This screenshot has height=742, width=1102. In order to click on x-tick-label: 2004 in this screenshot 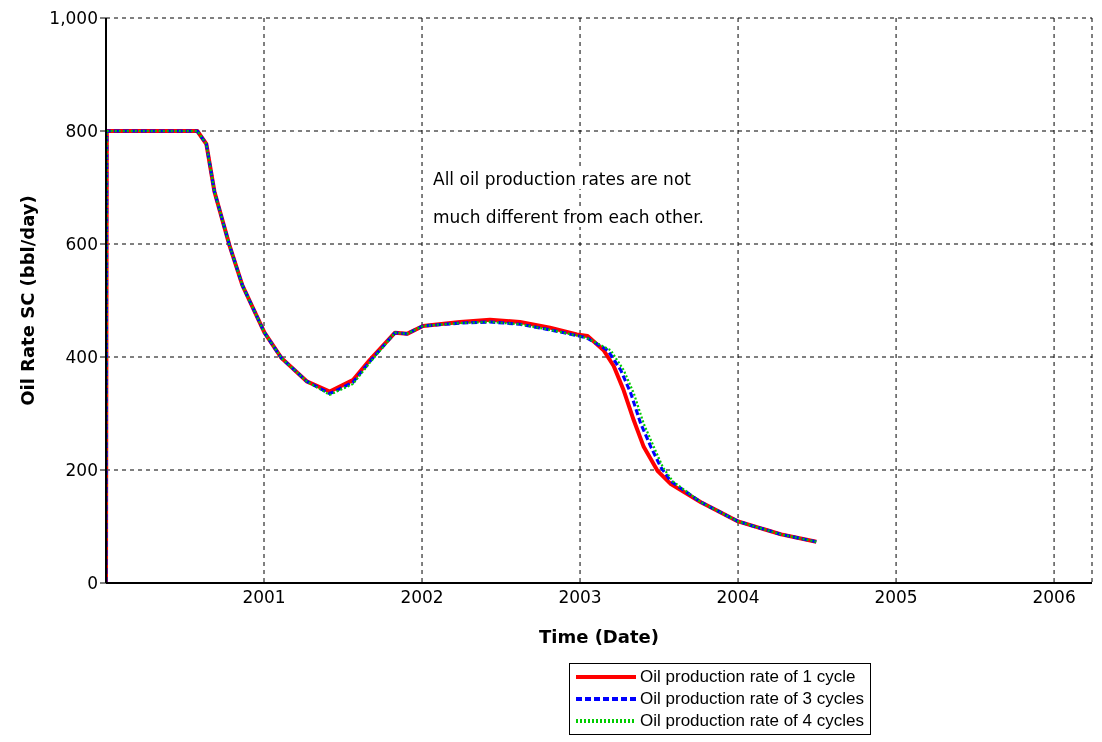, I will do `click(738, 597)`.